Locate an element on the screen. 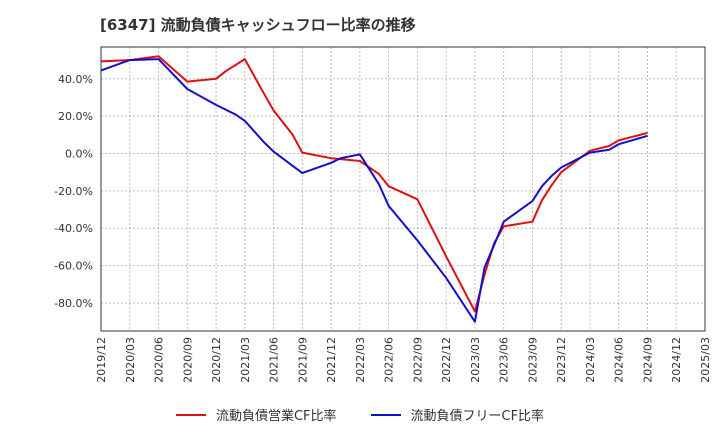 The width and height of the screenshot is (720, 440). x-tick-label: 2021/09 is located at coordinates (302, 360).